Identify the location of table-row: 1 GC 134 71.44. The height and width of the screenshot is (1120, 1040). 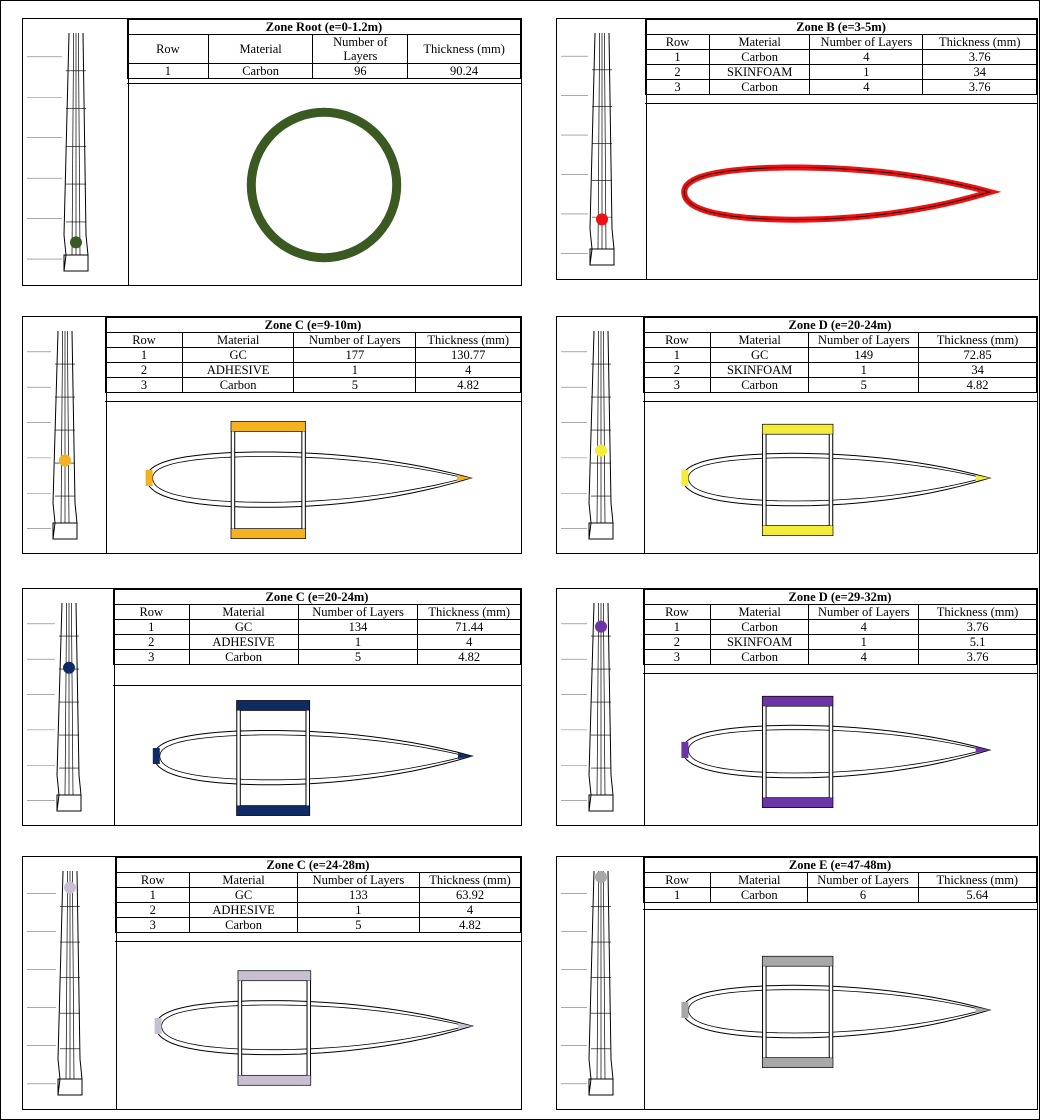
(317, 627).